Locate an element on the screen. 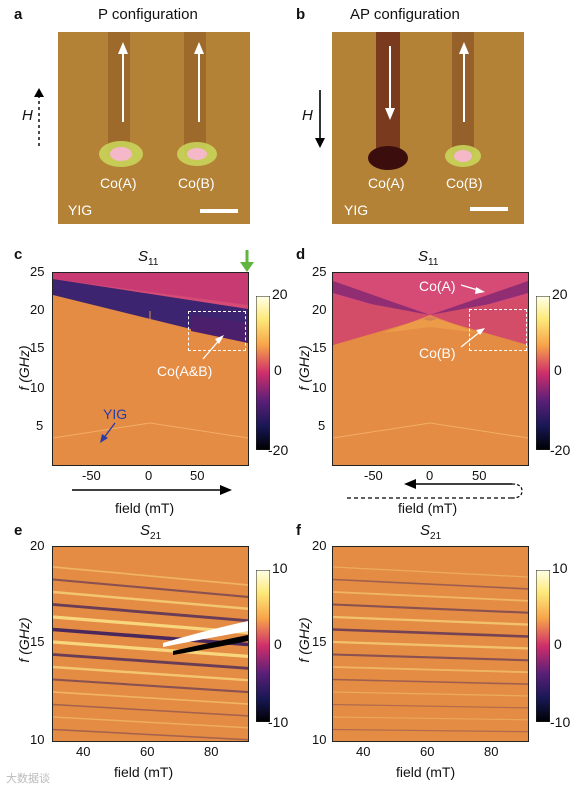  ytick-f-15: 15 is located at coordinates (319, 641).